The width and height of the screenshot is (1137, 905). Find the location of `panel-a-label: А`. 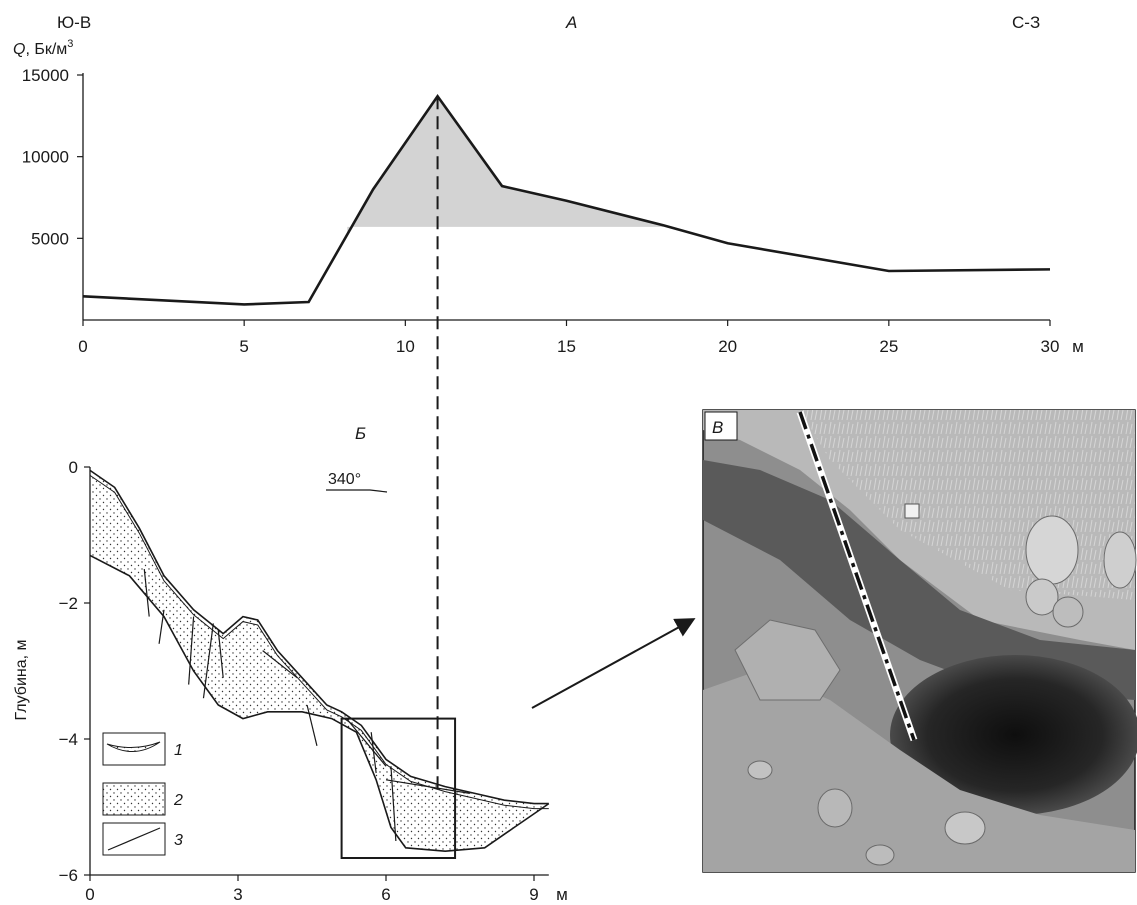

panel-a-label: А is located at coordinates (571, 22).